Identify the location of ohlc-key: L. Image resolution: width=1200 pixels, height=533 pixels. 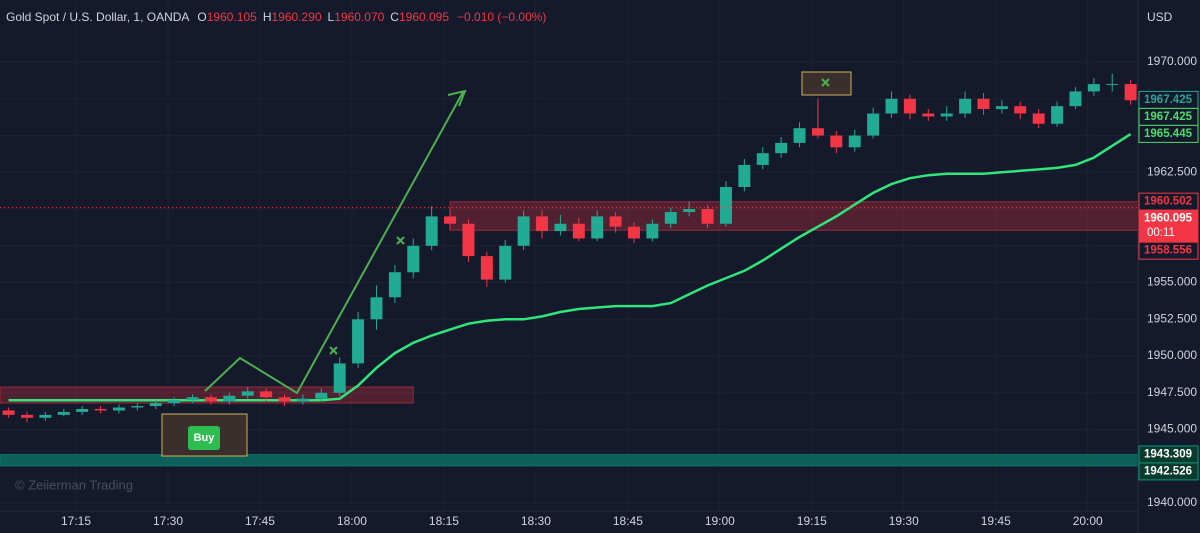
(331, 17).